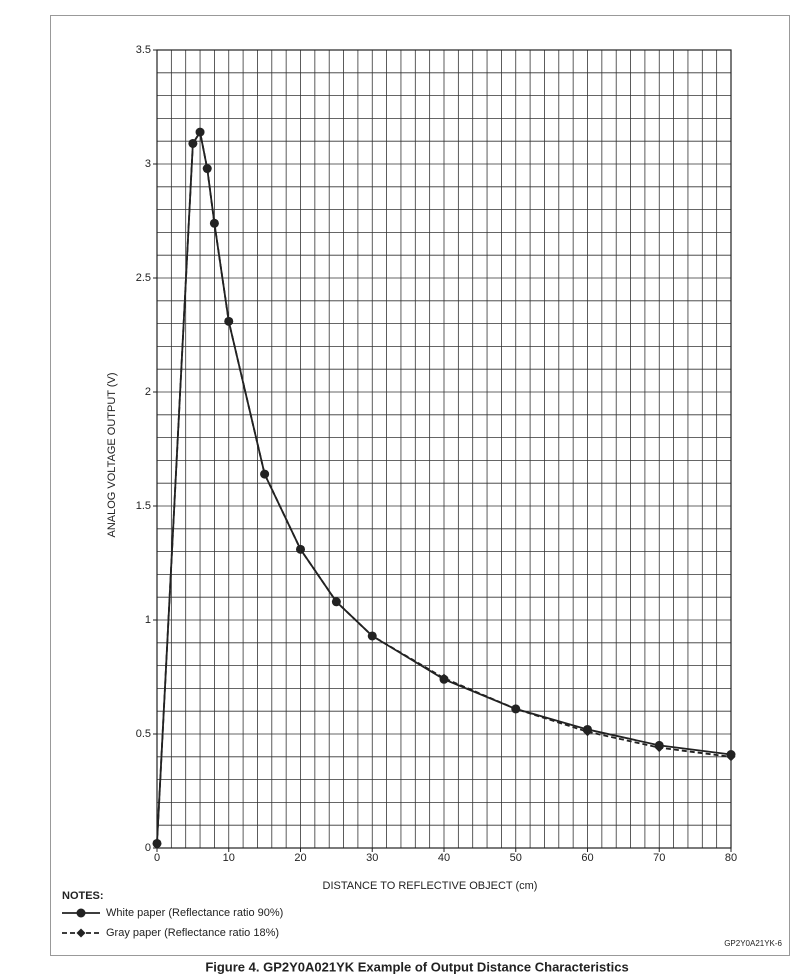  Describe the element at coordinates (112, 454) in the screenshot. I see `y-axis-label: ANALOG VOLTAGE OUTPUT (V)` at that location.